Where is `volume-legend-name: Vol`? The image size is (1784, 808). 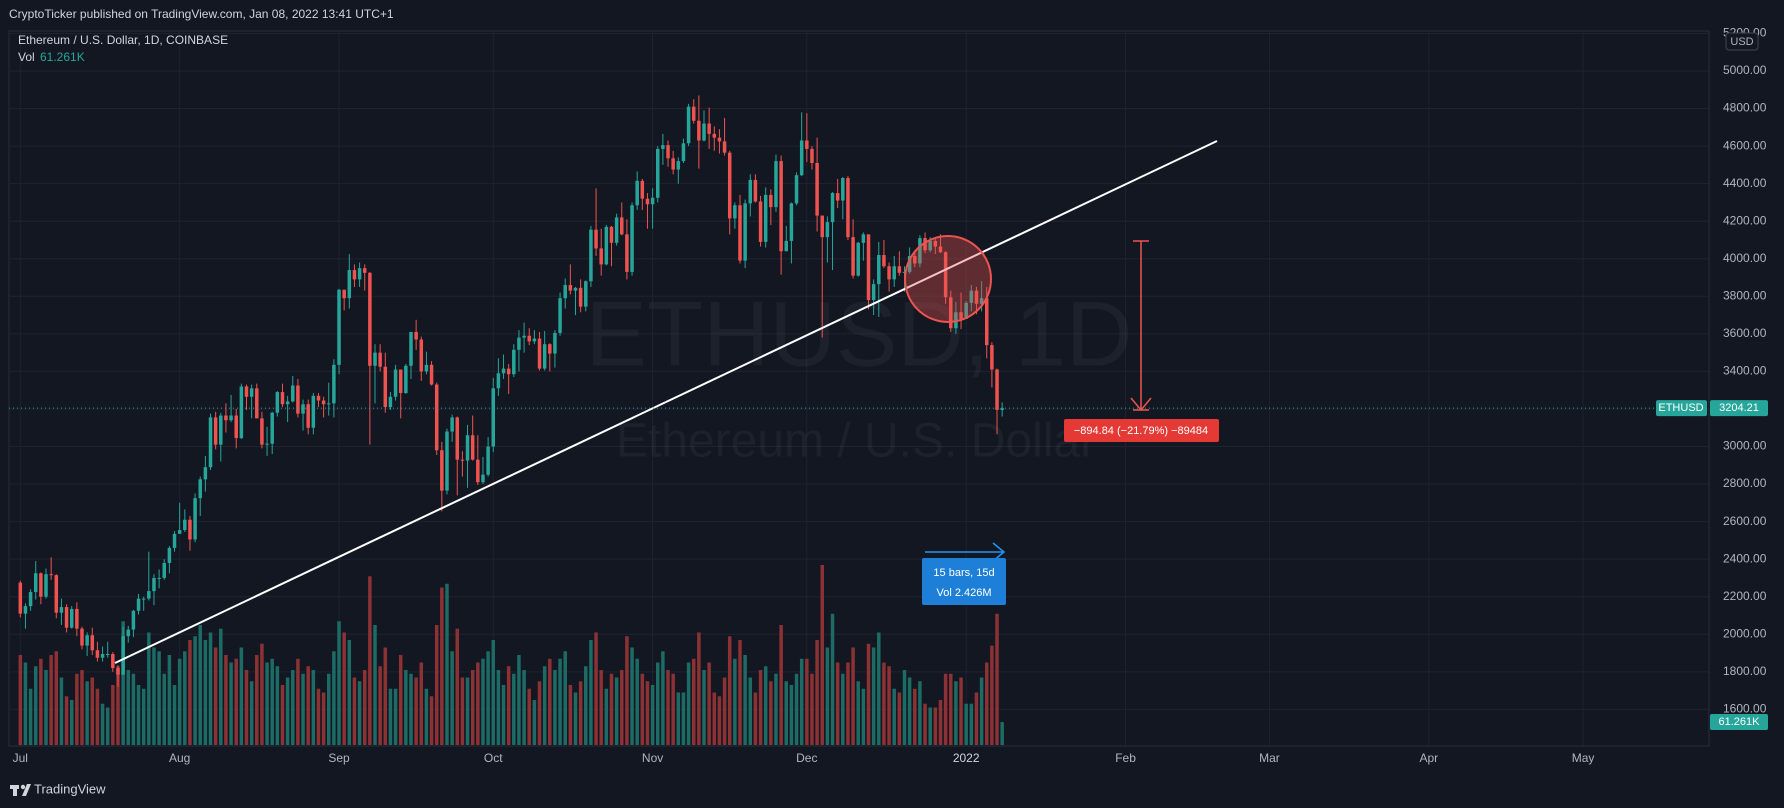
volume-legend-name: Vol is located at coordinates (26, 57).